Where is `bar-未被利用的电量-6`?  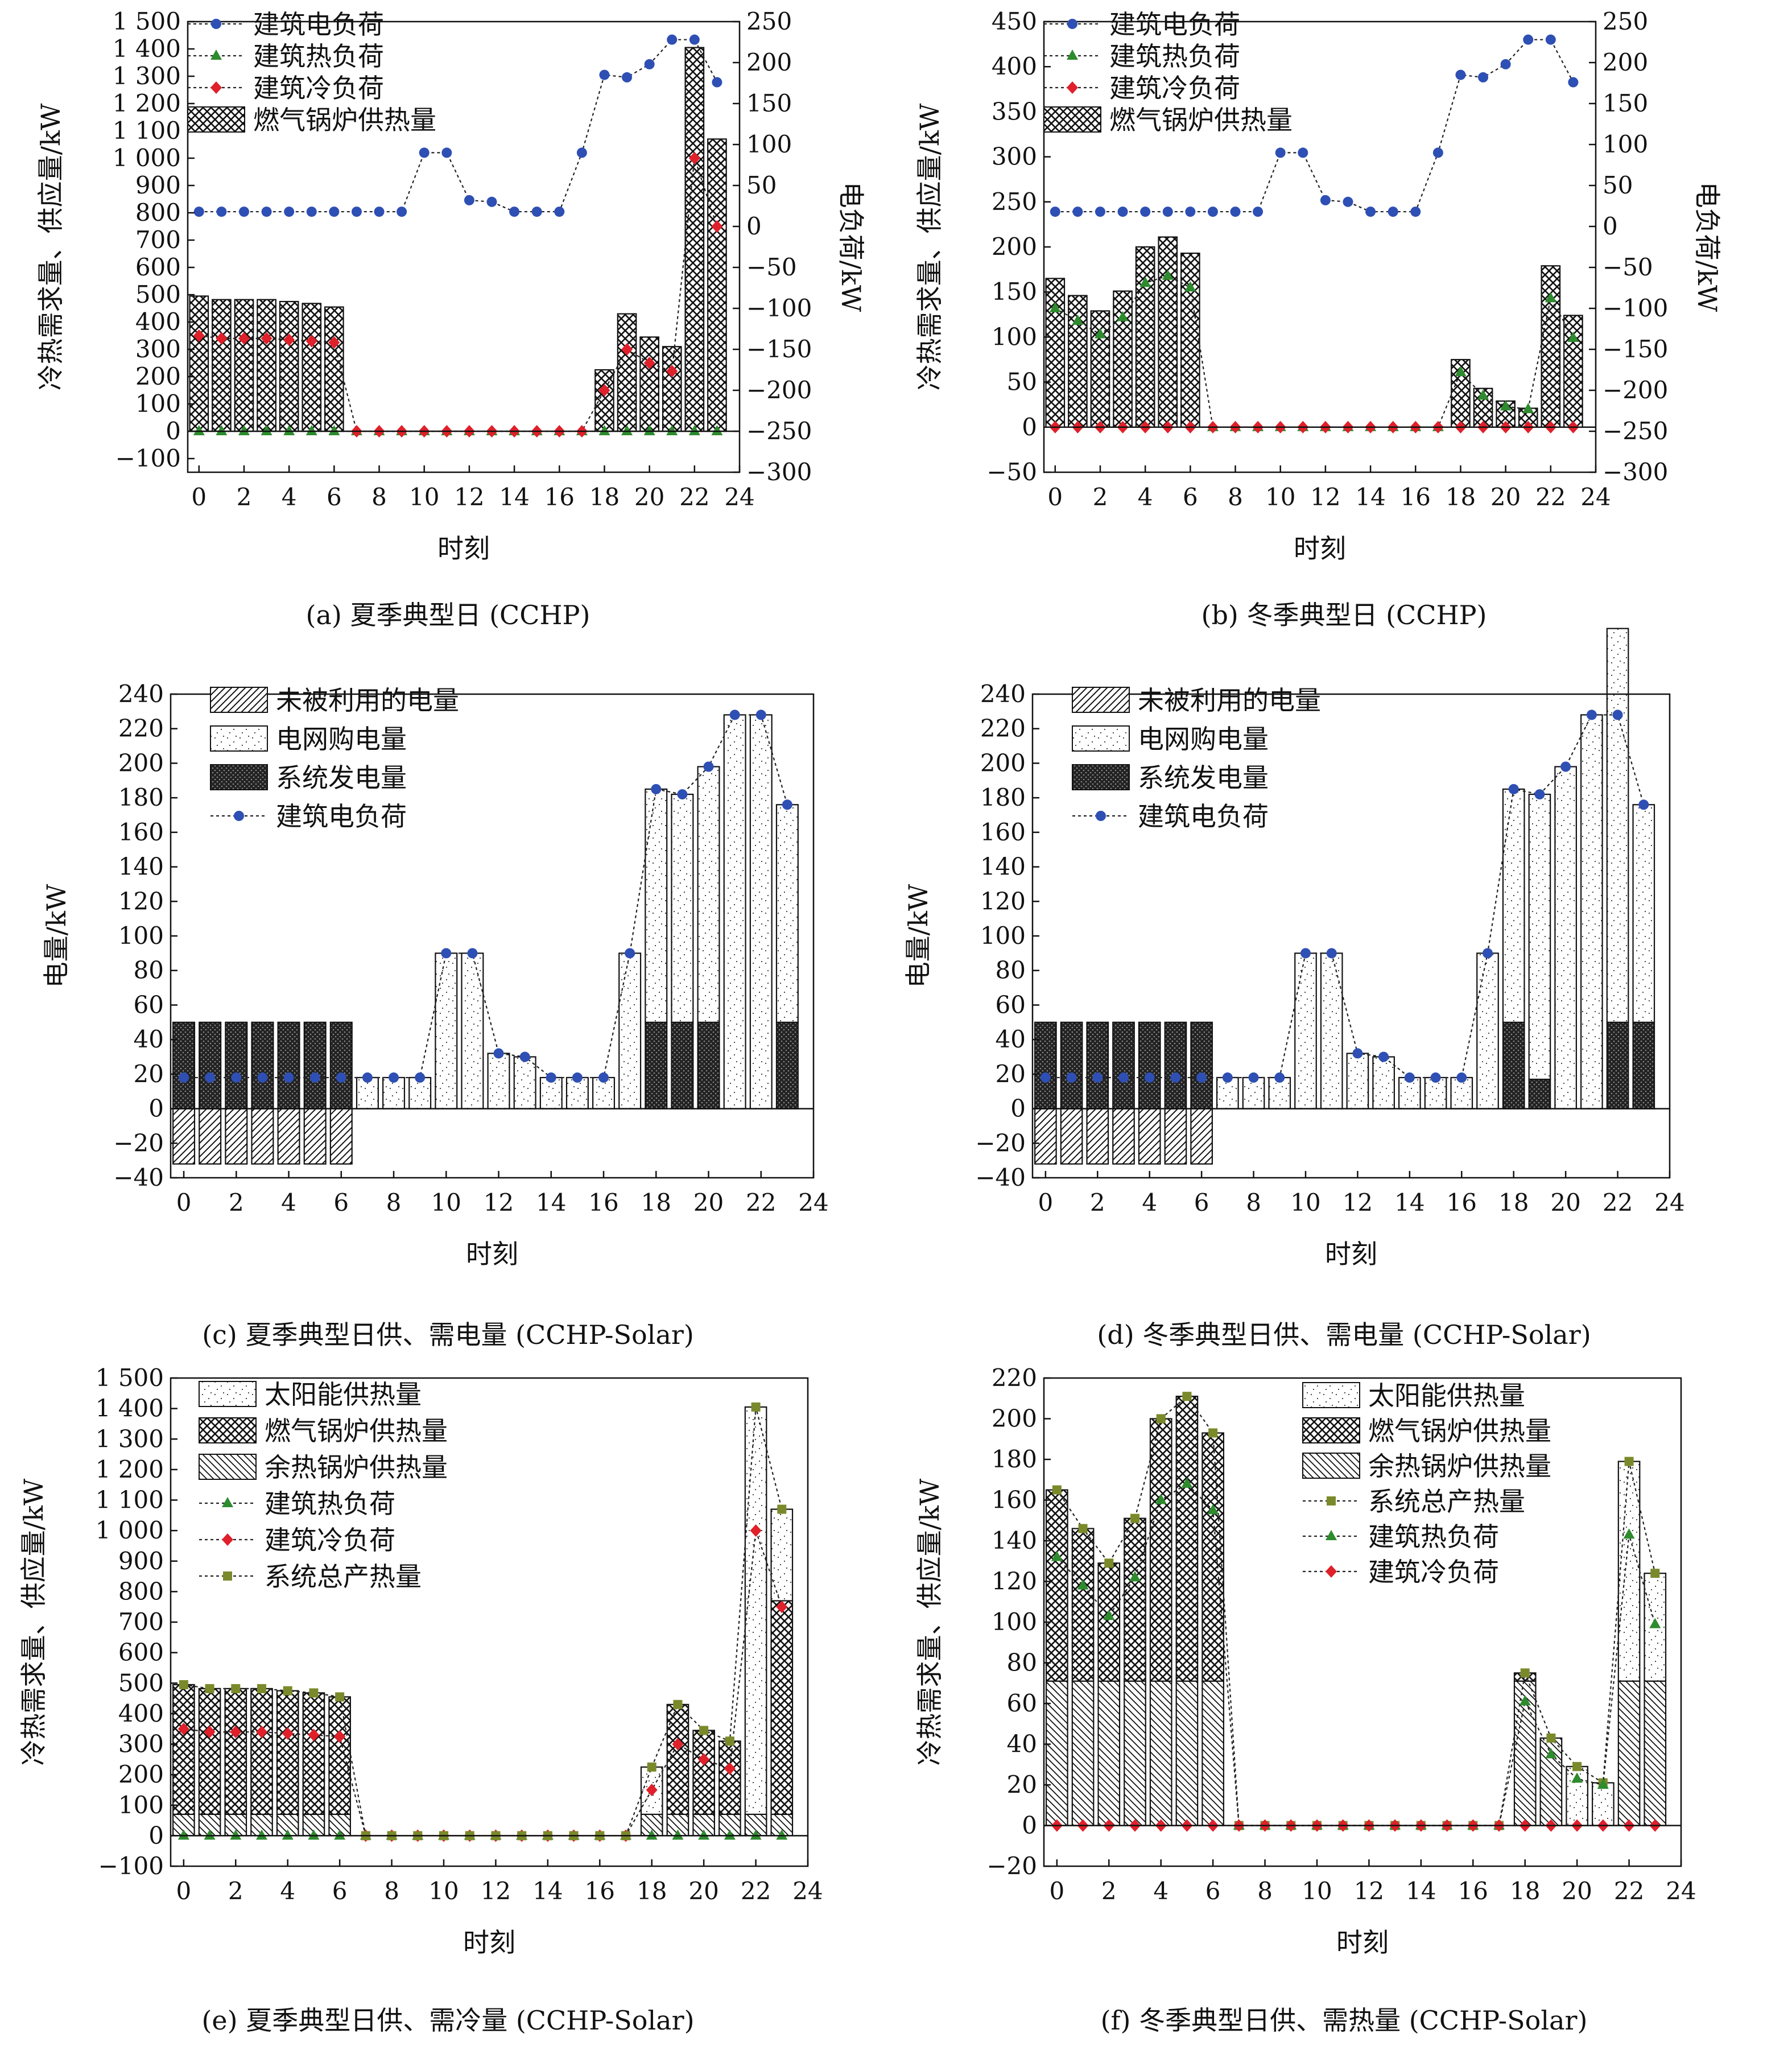 bar-未被利用的电量-6 is located at coordinates (341, 1136).